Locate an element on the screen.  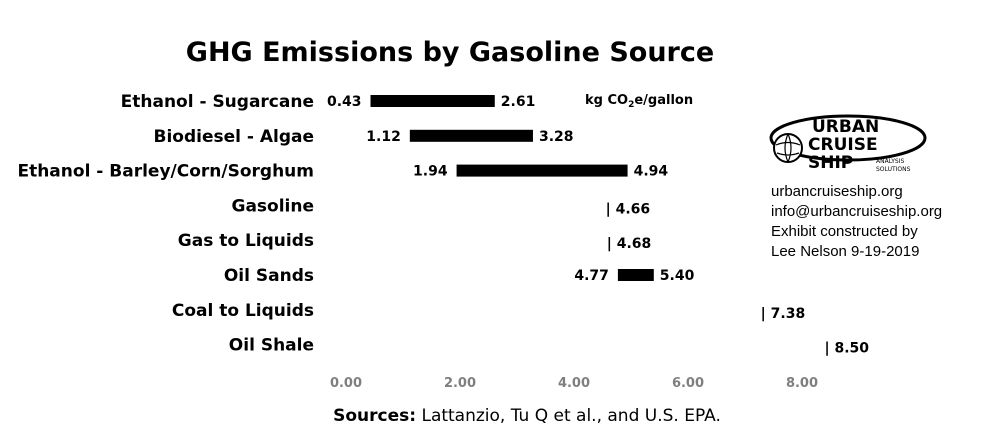
unit-label: kg CO2e/gallon is located at coordinates (639, 101).